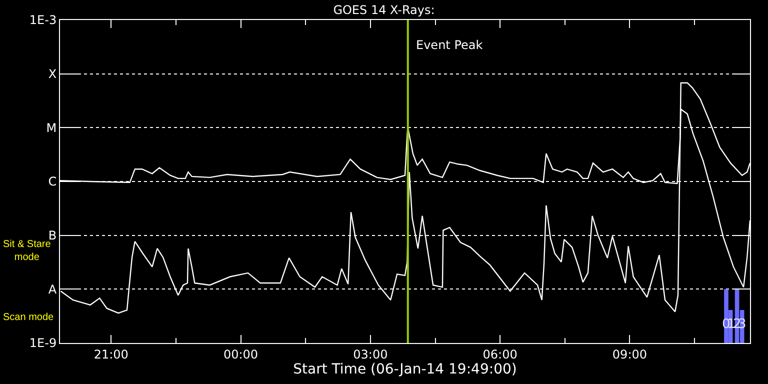 This screenshot has height=384, width=768. I want to click on x-tick-label: 21:00, so click(111, 354).